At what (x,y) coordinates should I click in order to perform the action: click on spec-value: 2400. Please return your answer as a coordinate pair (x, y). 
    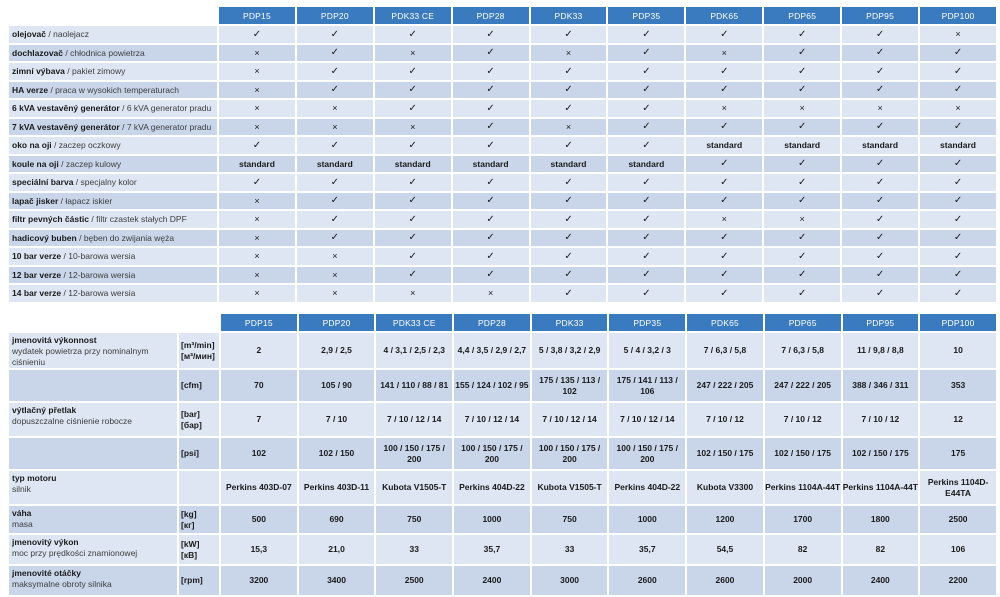
    Looking at the image, I should click on (880, 580).